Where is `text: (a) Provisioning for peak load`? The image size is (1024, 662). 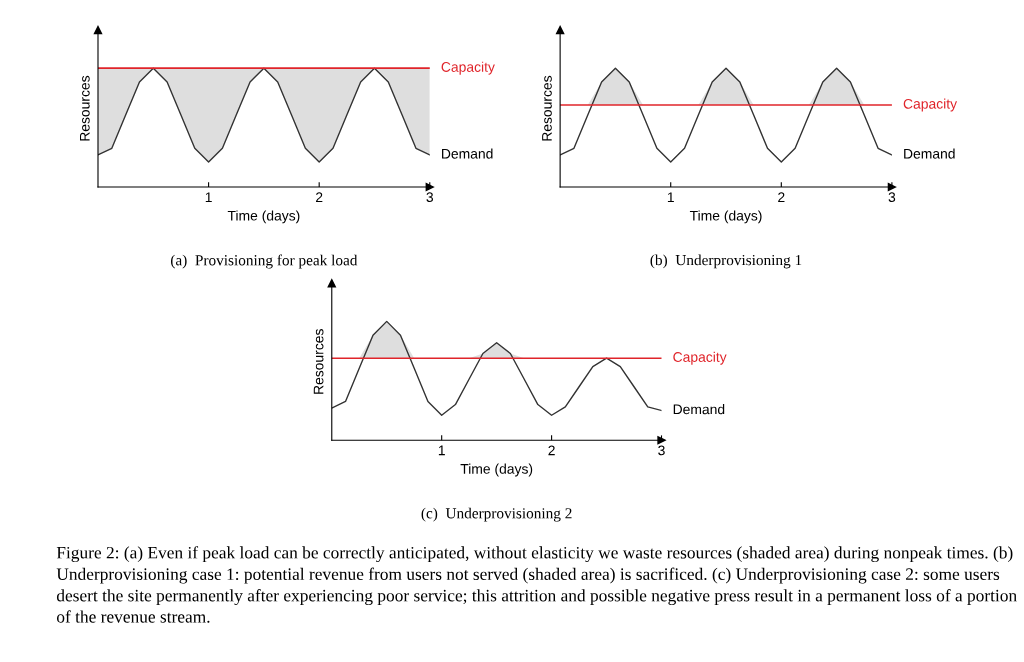
text: (a) Provisioning for peak load is located at coordinates (264, 261).